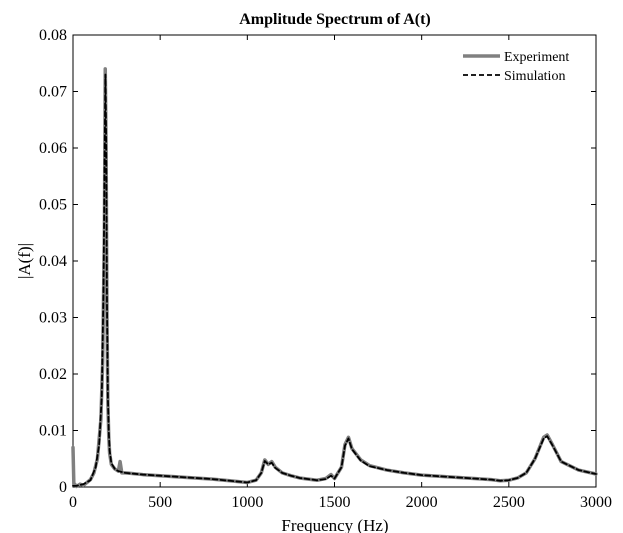  Describe the element at coordinates (53, 431) in the screenshot. I see `y-tick-label: 0.01` at that location.